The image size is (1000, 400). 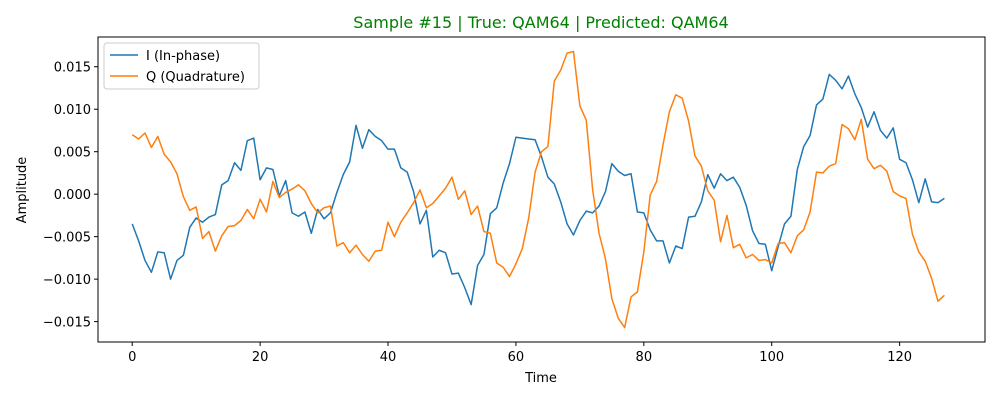 I want to click on x-tick-label: 100, so click(x=771, y=357).